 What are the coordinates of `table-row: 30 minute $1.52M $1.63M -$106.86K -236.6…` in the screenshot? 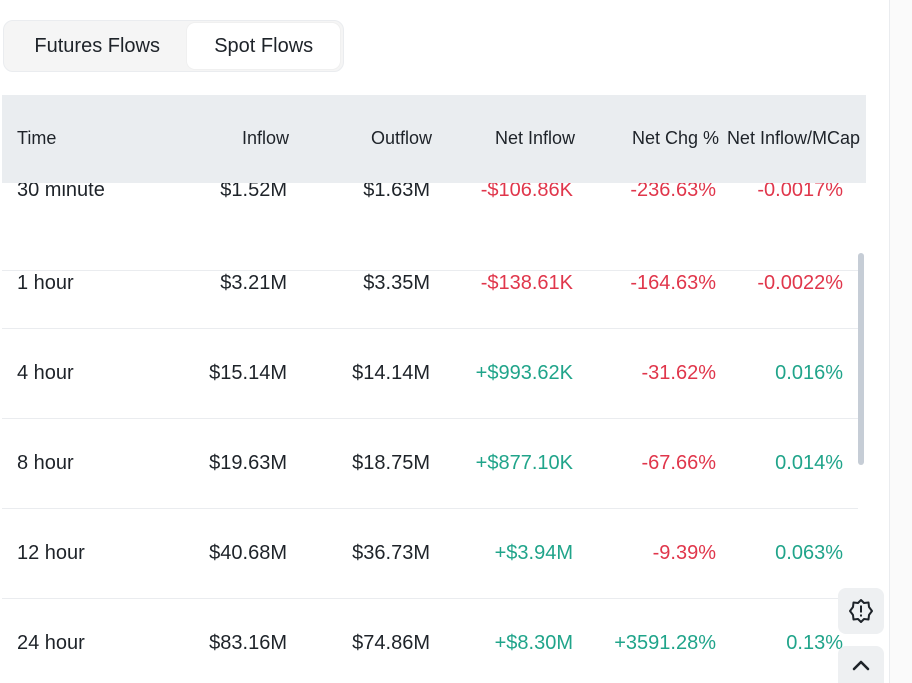 It's located at (430, 227).